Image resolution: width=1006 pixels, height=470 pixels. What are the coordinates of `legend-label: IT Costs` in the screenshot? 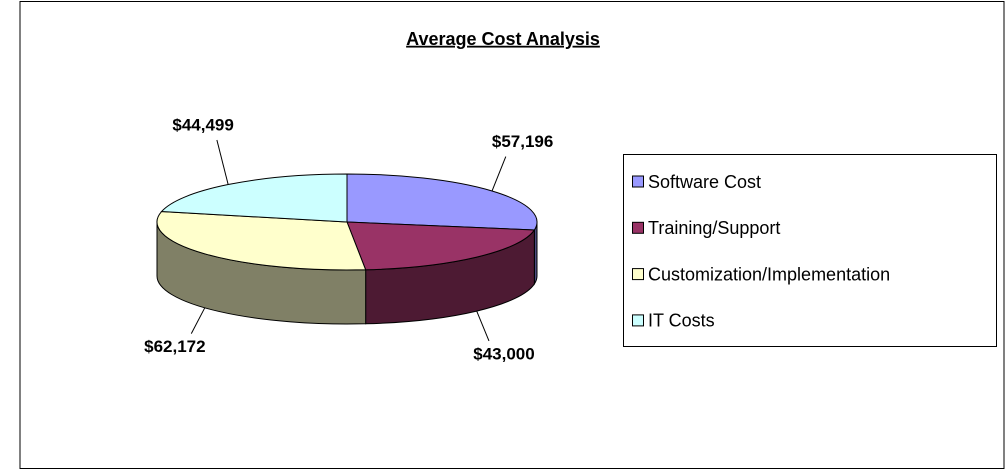 It's located at (681, 321).